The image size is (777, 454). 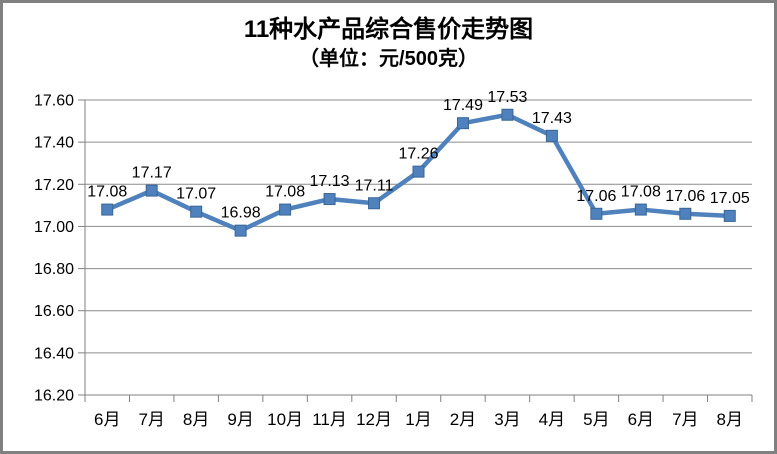 I want to click on data-point-label: 17.17, so click(x=152, y=173).